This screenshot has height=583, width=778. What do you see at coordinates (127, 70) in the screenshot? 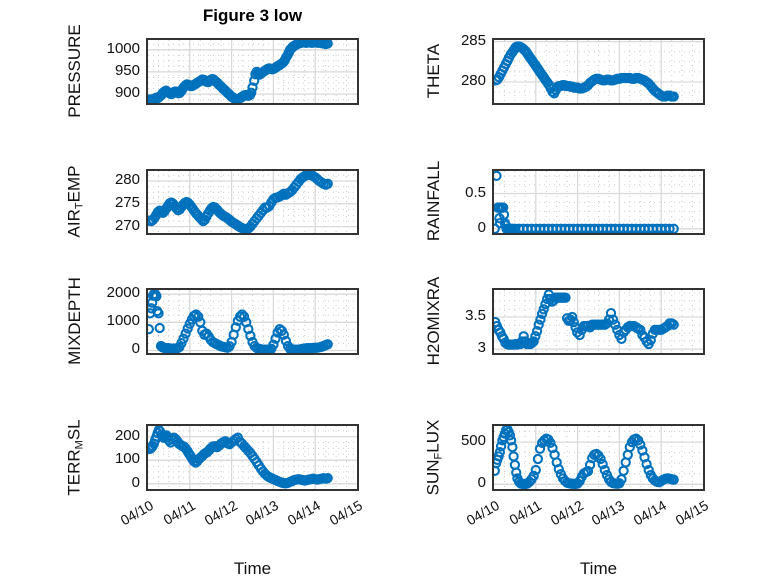
I see `ytick-pressure-1: 950` at bounding box center [127, 70].